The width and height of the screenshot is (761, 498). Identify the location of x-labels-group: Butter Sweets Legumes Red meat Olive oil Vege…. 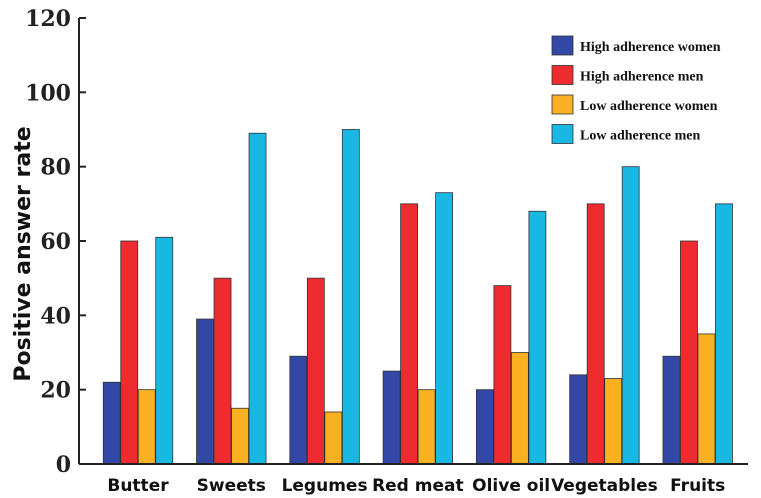
(416, 486).